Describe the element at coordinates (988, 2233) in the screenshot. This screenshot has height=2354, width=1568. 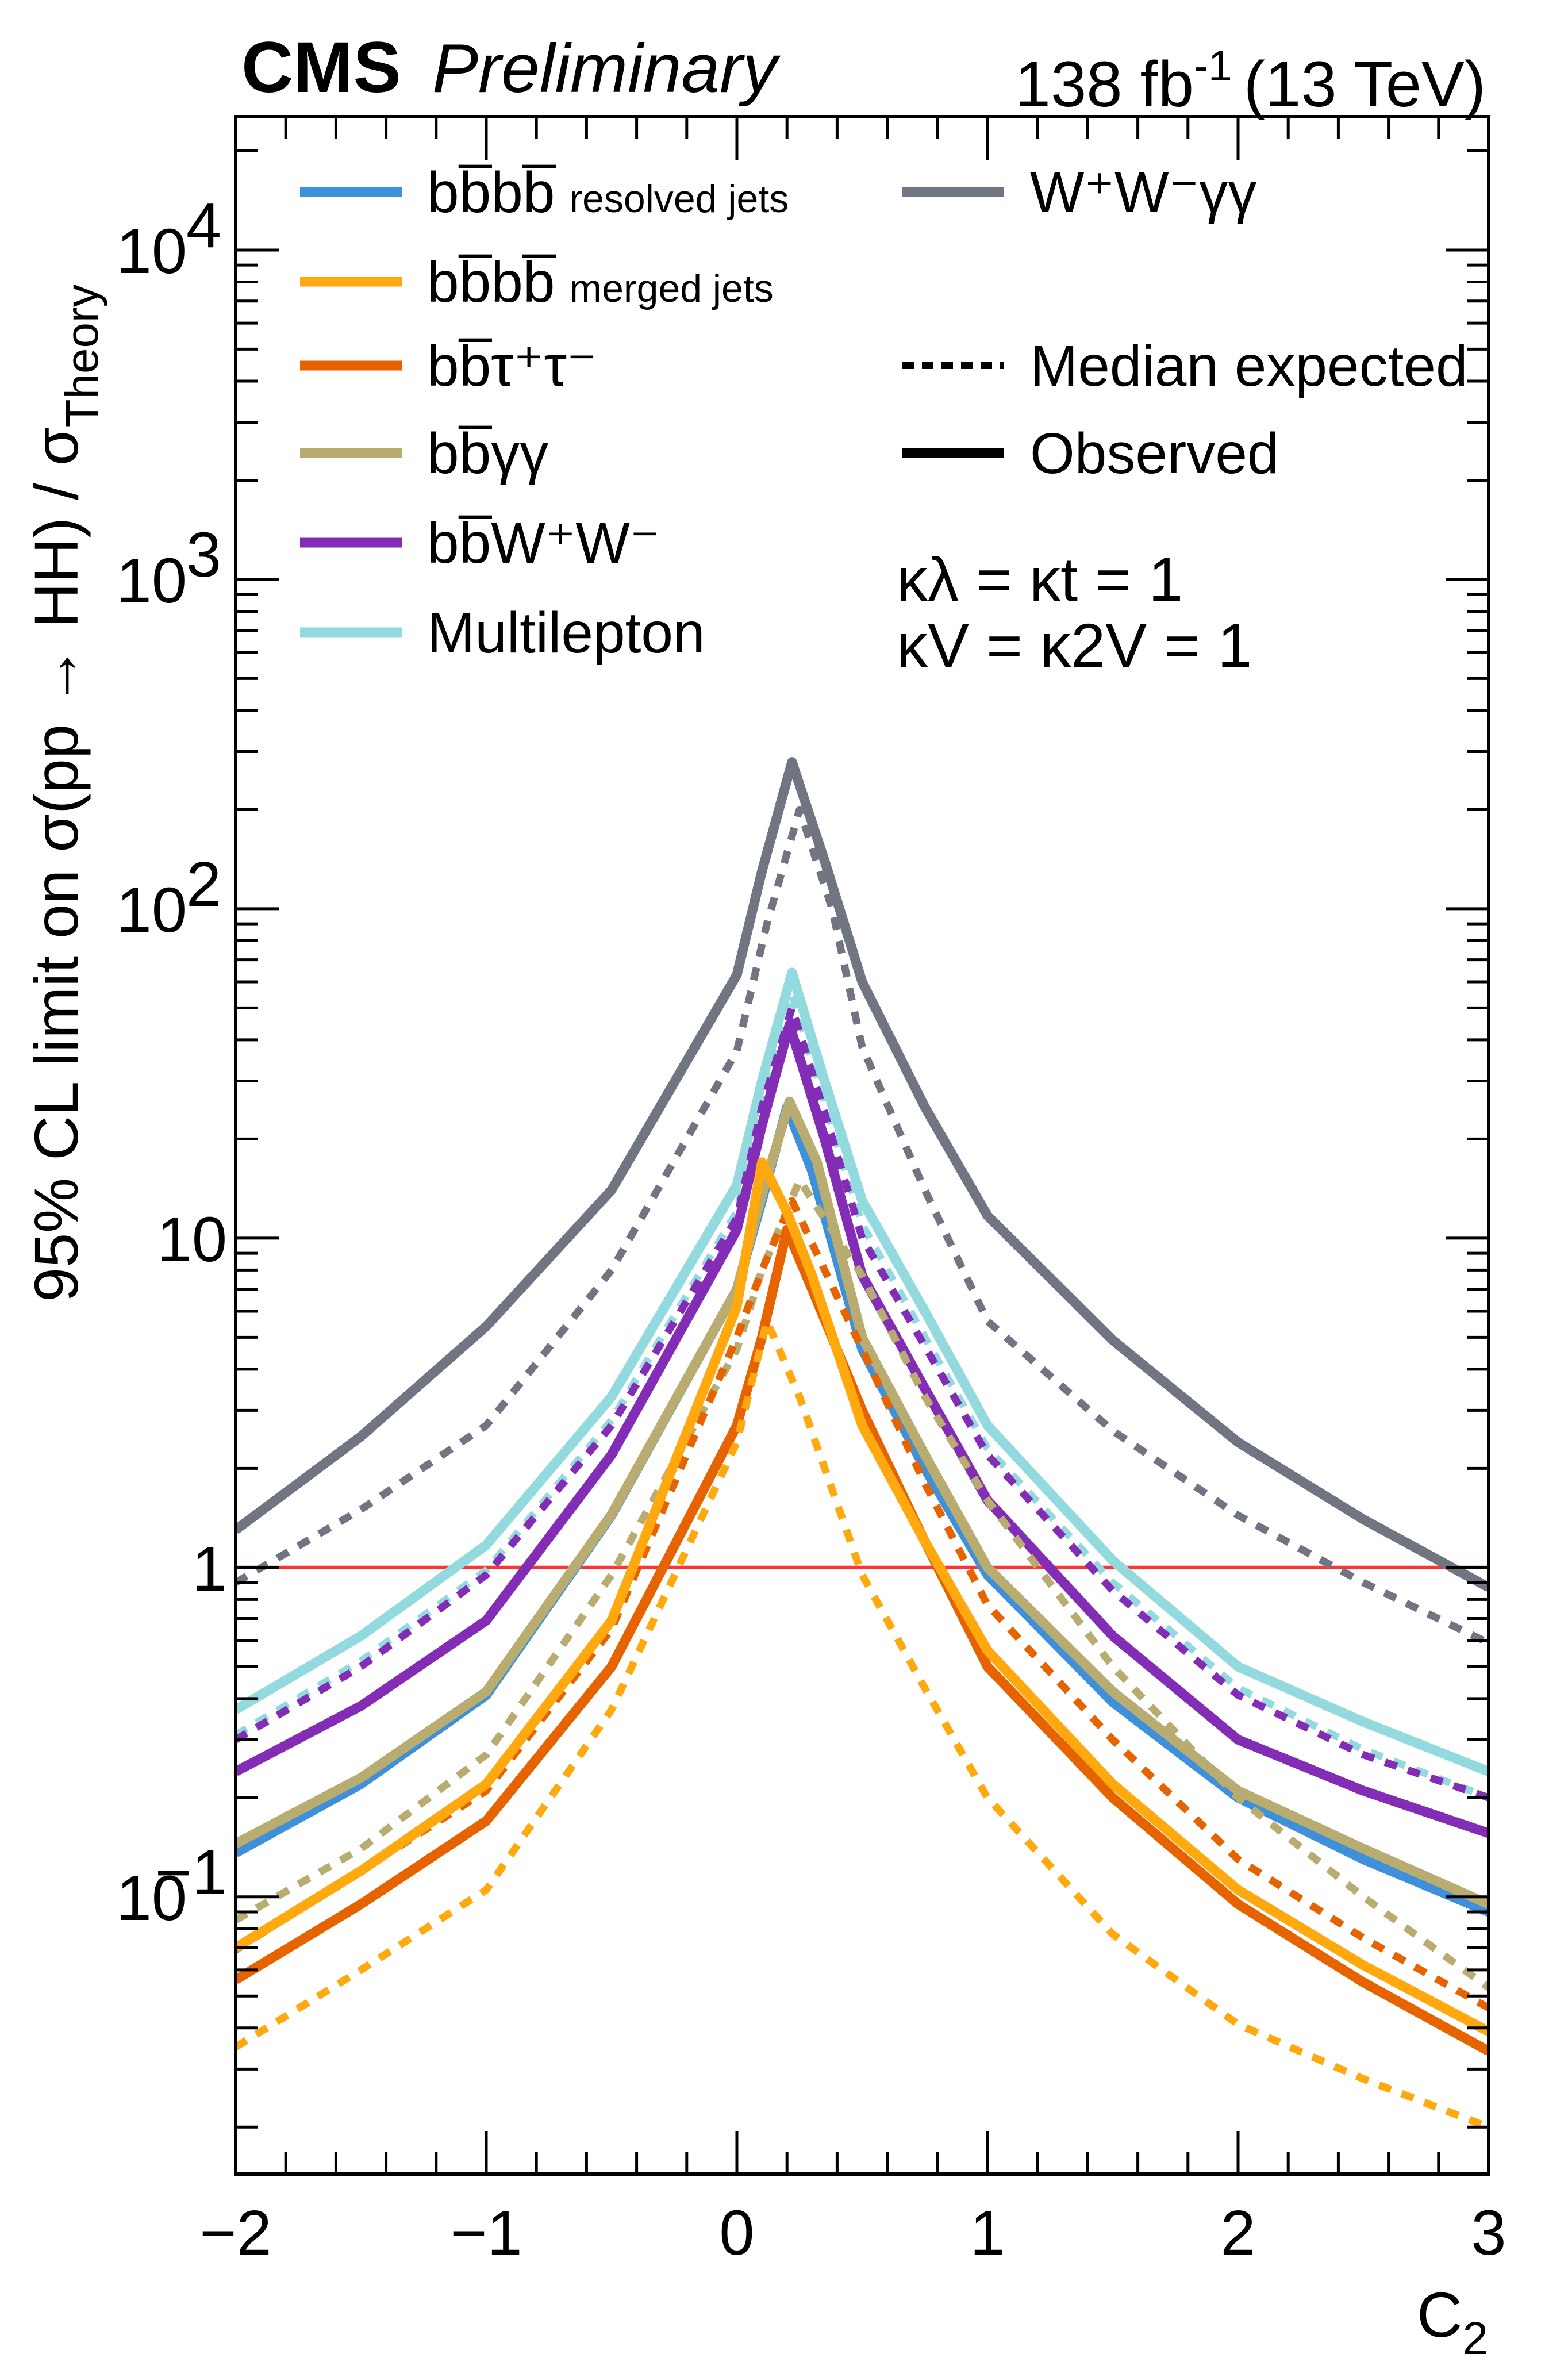
I see `x-tick-label: 1` at that location.